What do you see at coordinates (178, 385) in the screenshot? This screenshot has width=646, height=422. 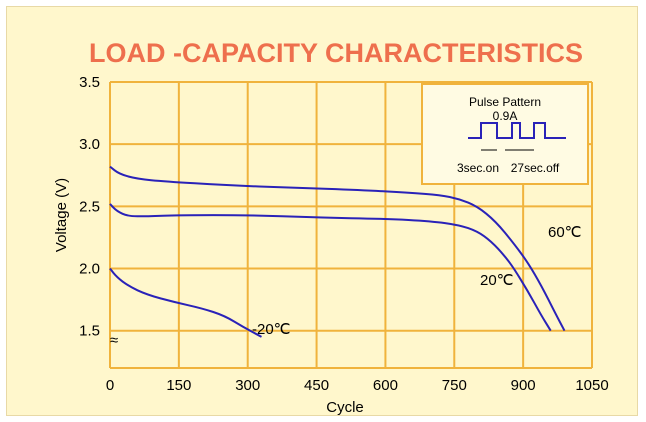 I see `x-tick-label: 150` at bounding box center [178, 385].